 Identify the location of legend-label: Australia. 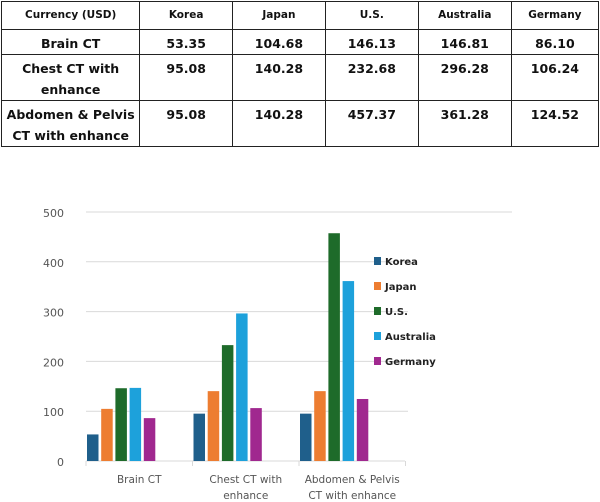
(410, 337).